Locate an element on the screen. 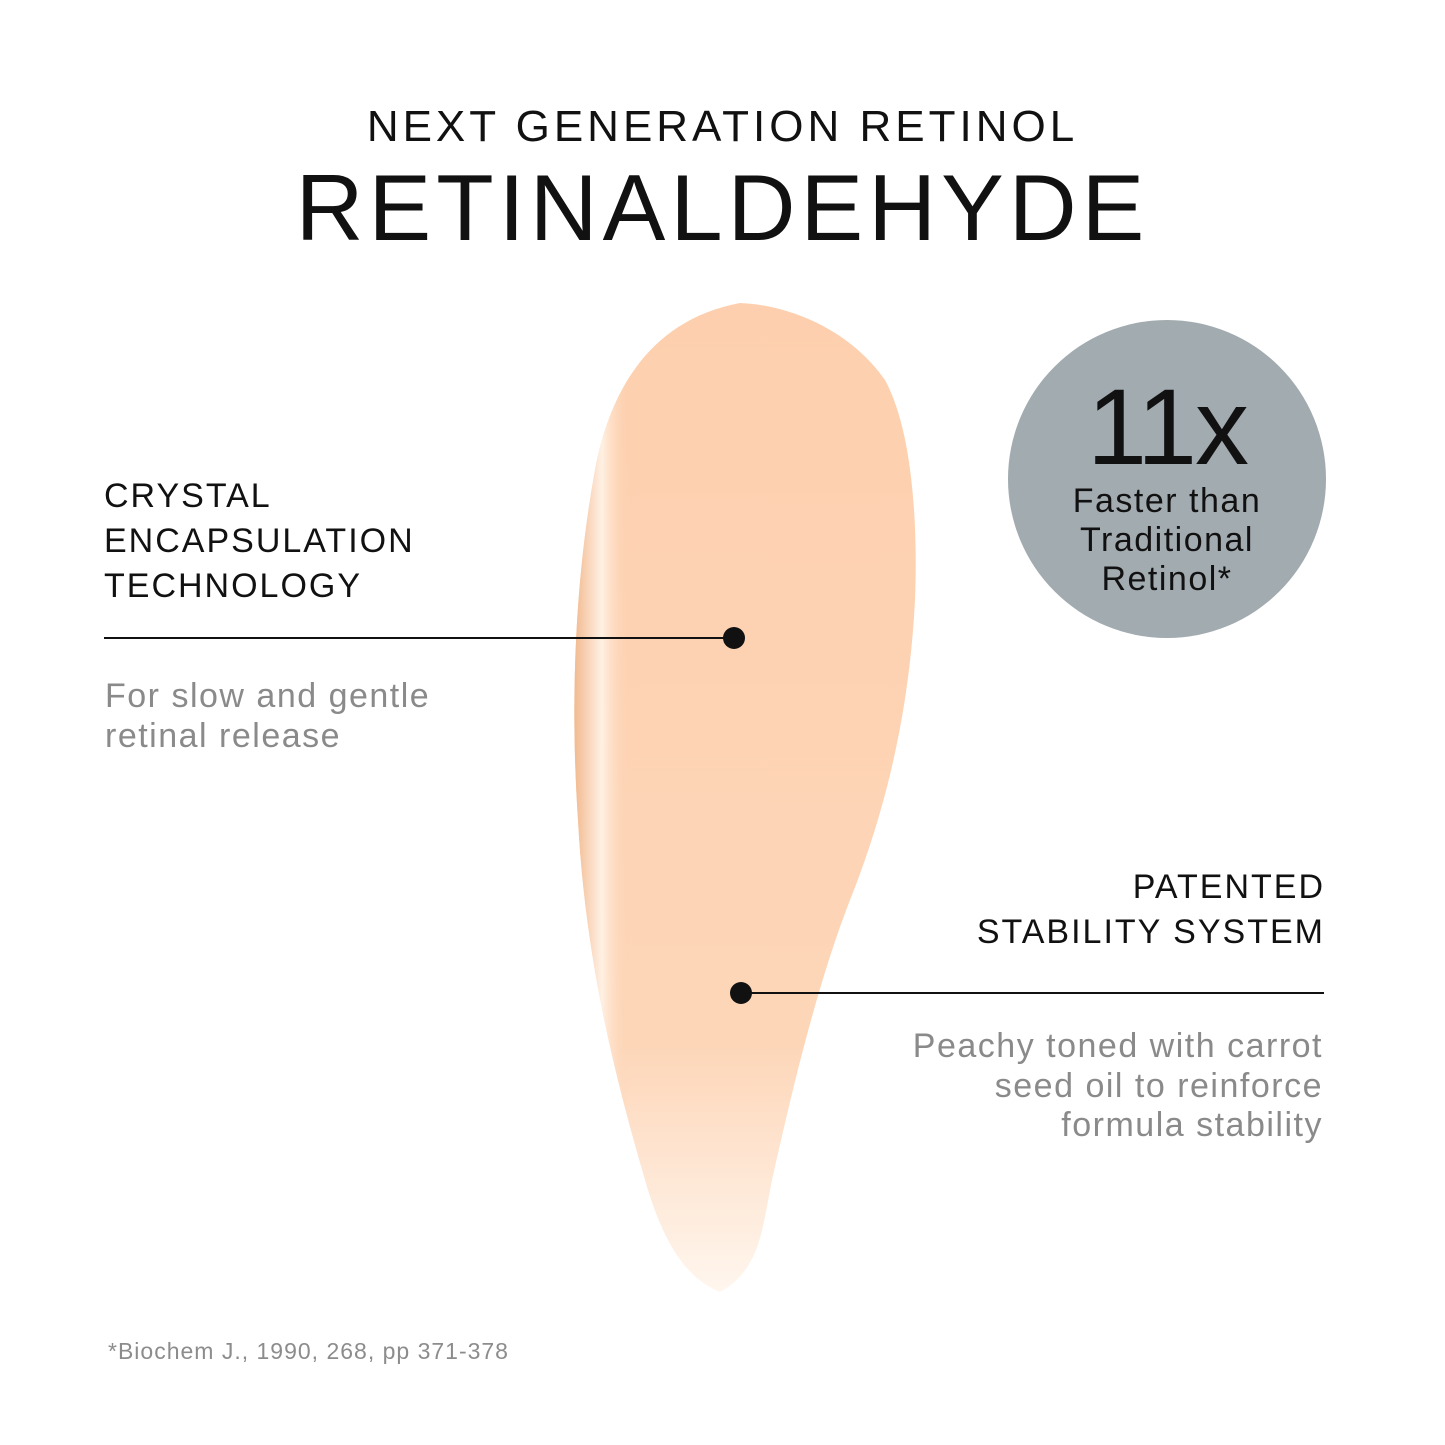 Image resolution: width=1445 pixels, height=1445 pixels. footnote: *Biochem J., 1990, 268, pp 371-378 is located at coordinates (308, 1351).